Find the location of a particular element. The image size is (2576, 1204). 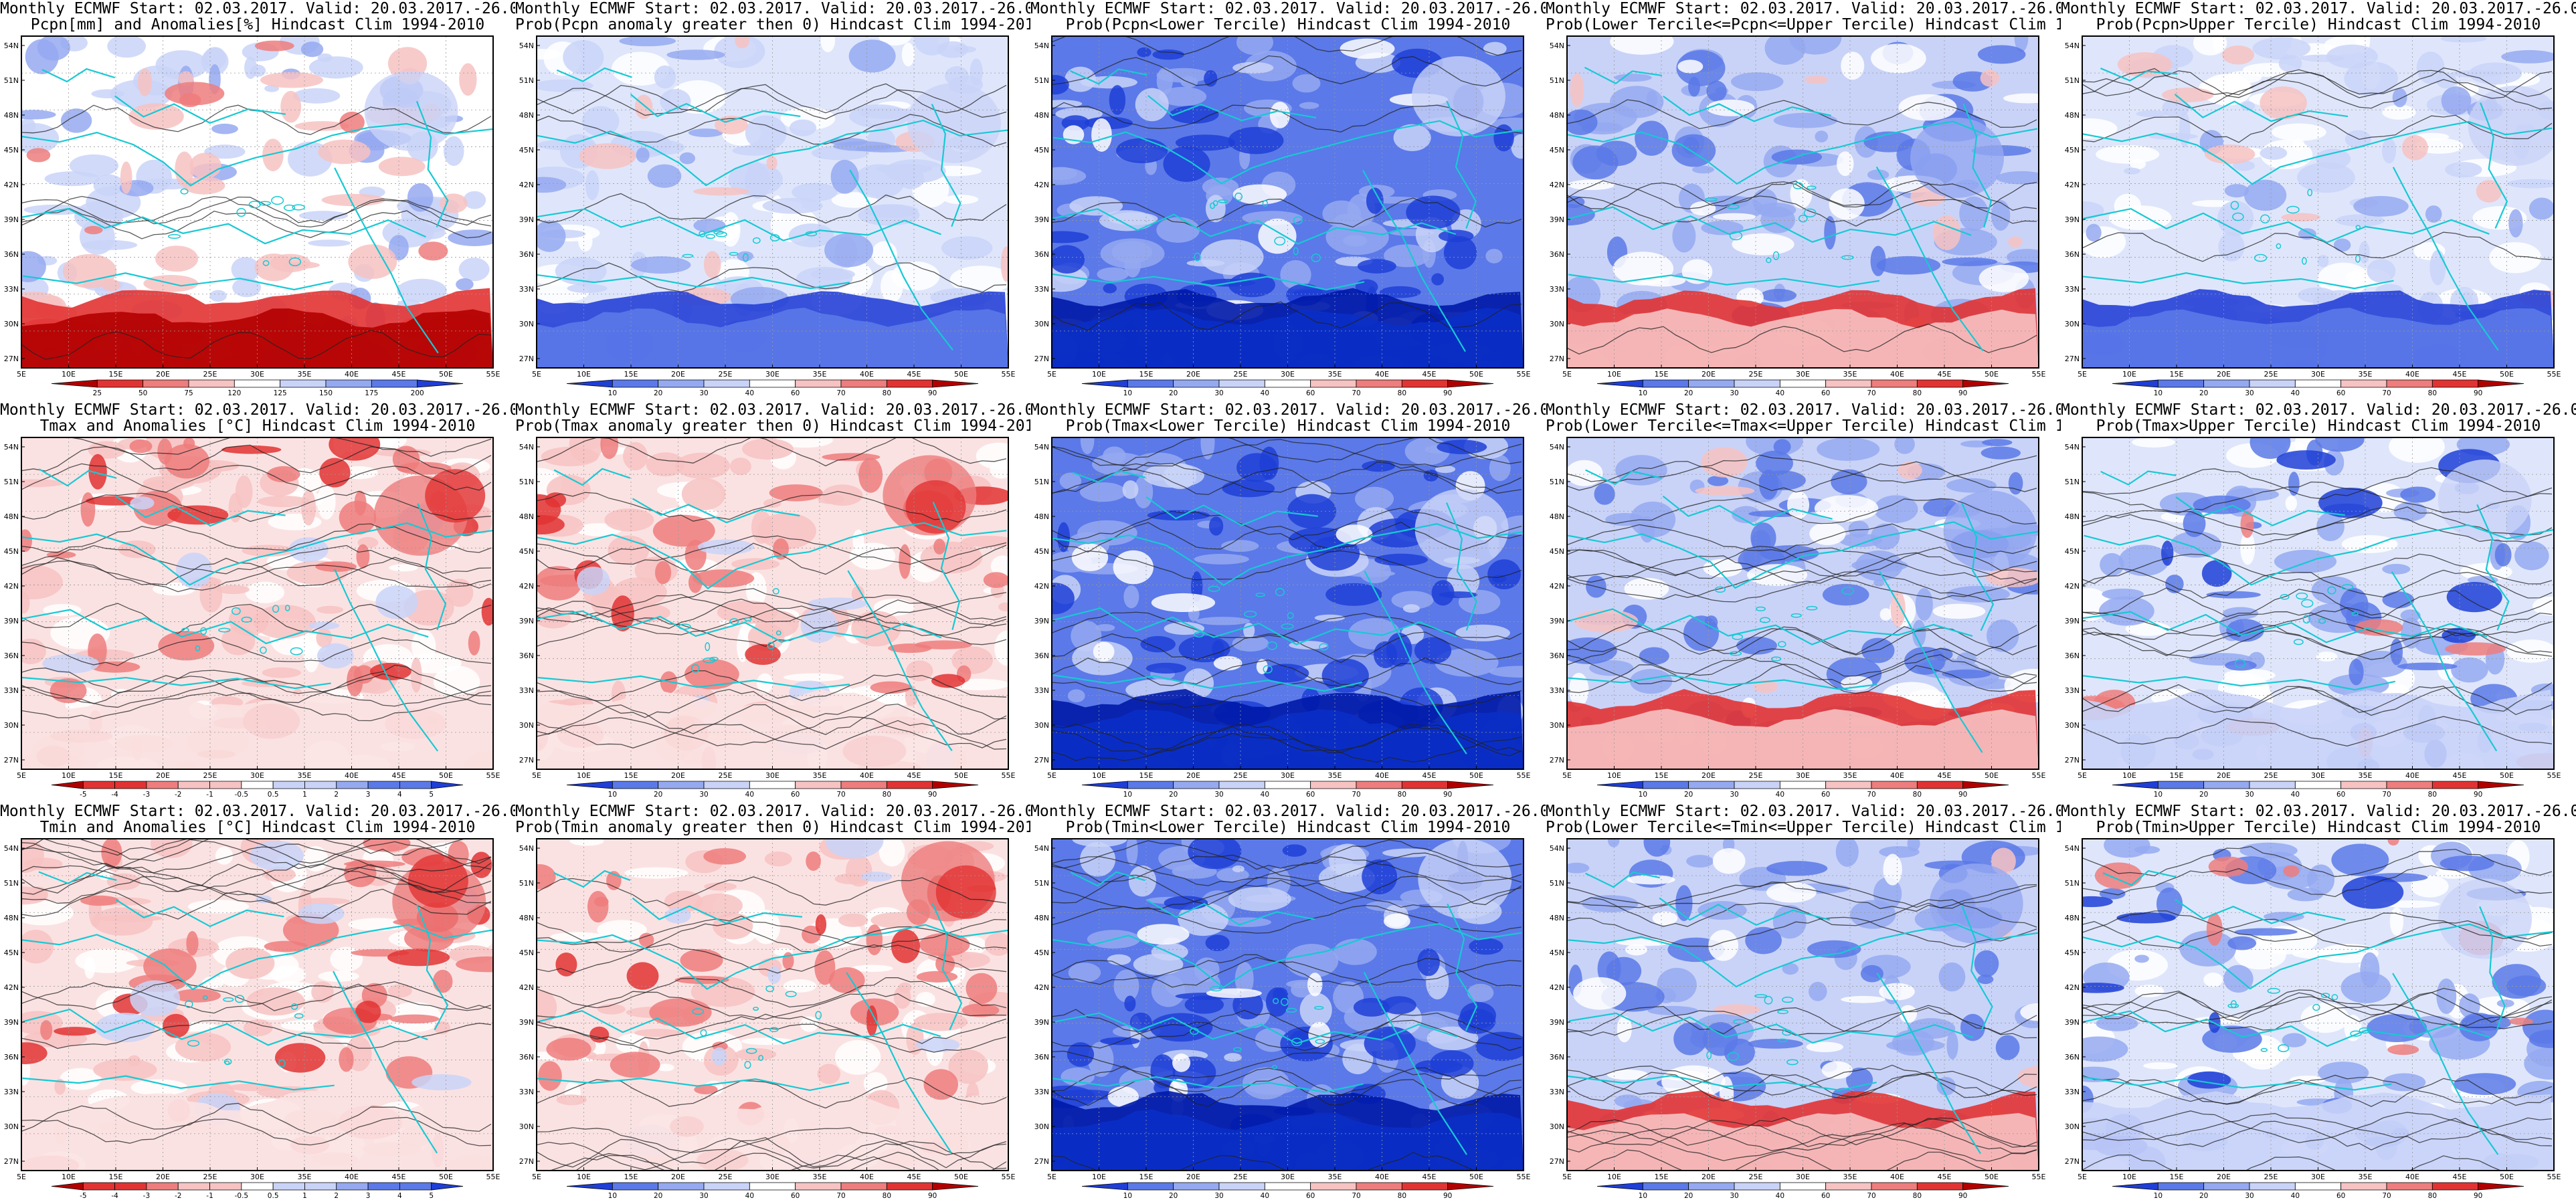

lon-label: 20E is located at coordinates (678, 775).